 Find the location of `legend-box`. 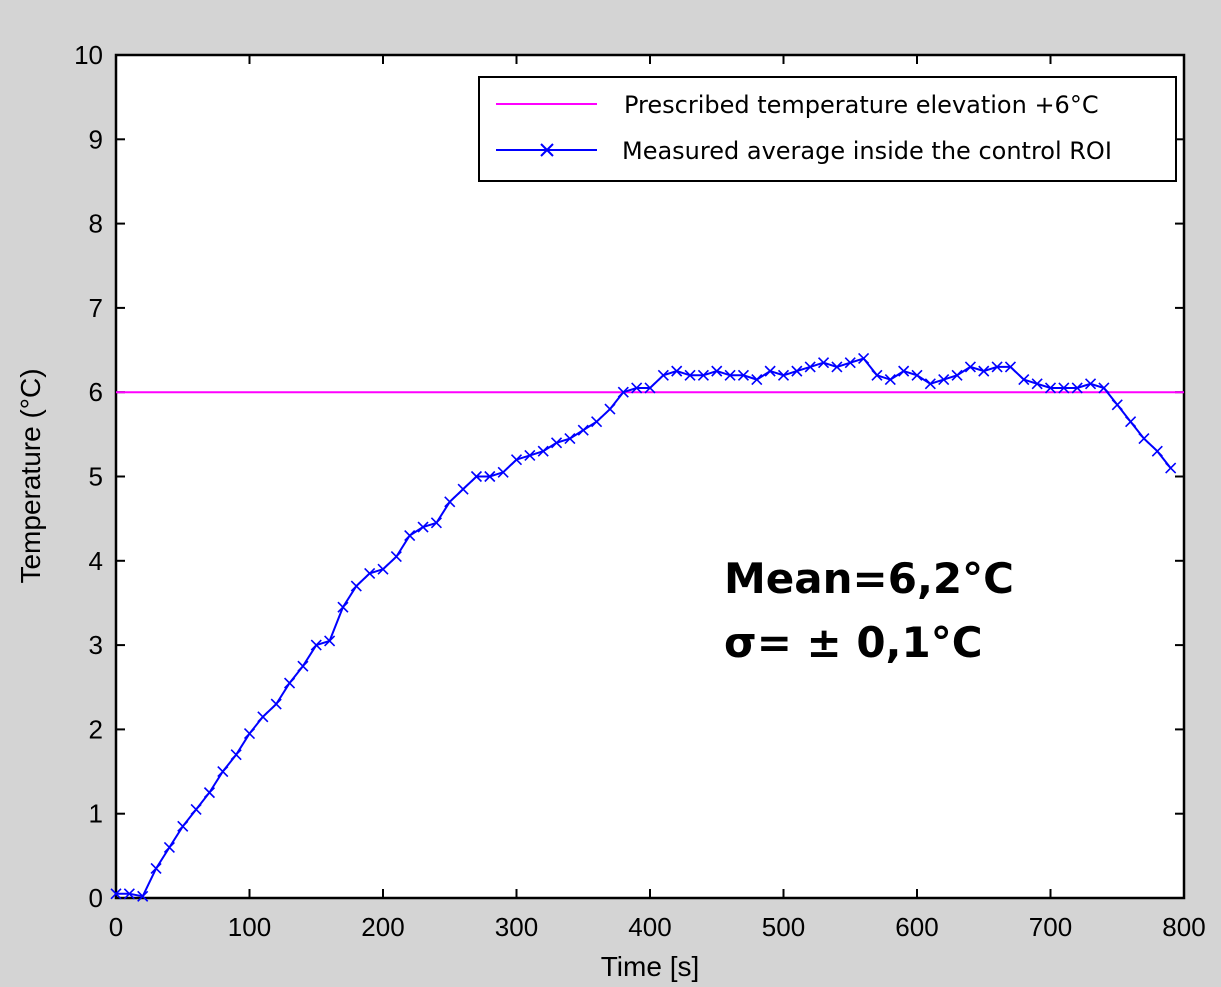

legend-box is located at coordinates (827, 129).